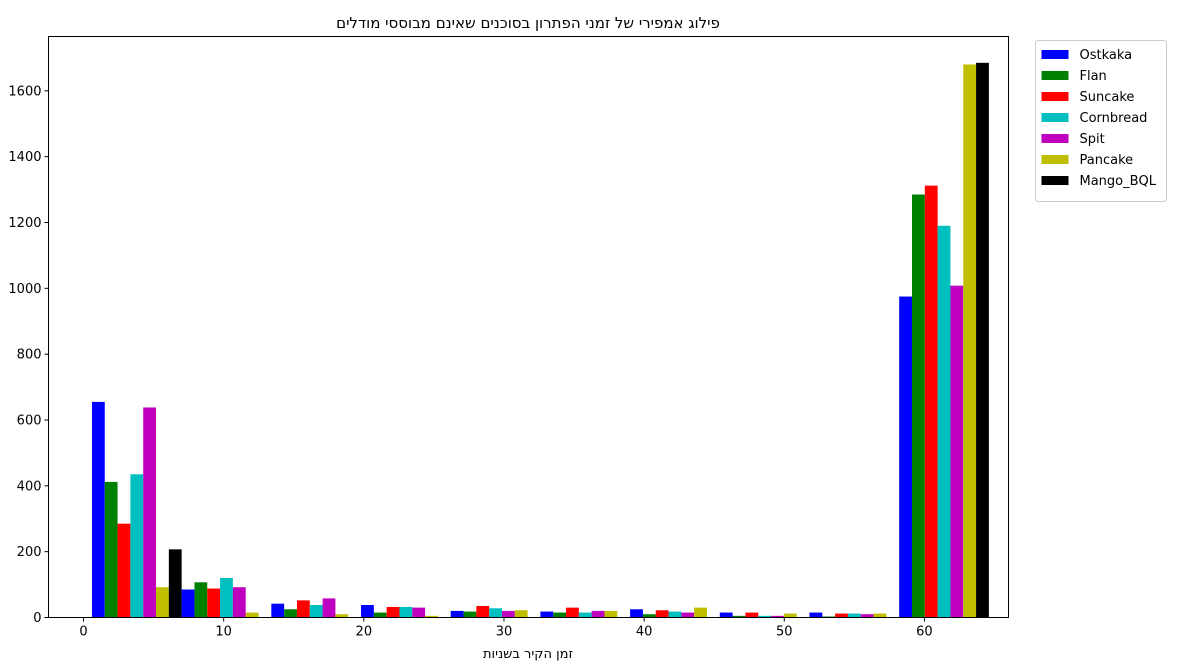 This screenshot has width=1186, height=667. What do you see at coordinates (24, 223) in the screenshot?
I see `y-tick-label: 1200` at bounding box center [24, 223].